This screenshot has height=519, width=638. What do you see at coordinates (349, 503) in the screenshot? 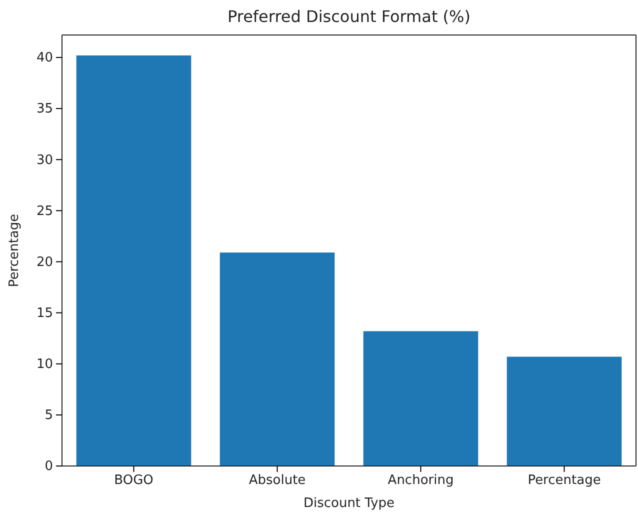
I see `x-axis-title: Discount Type` at bounding box center [349, 503].